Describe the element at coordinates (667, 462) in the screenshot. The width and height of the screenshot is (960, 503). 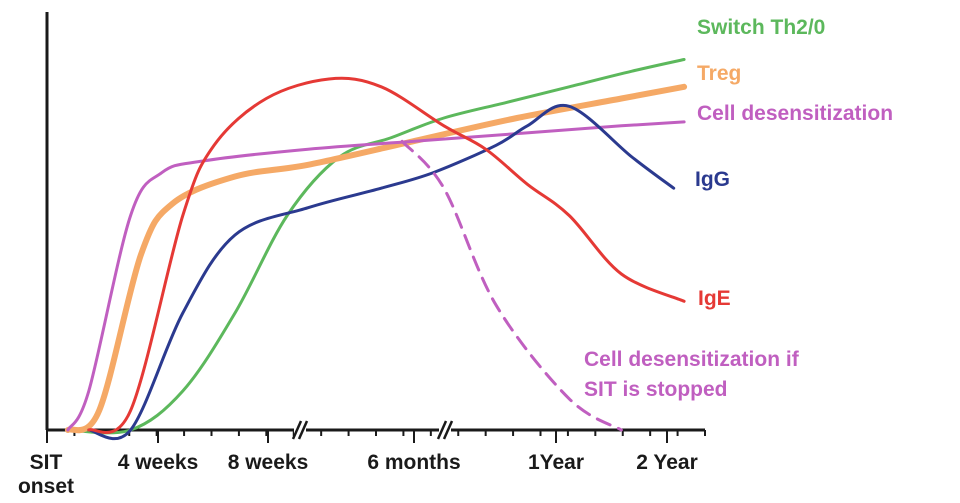
I see `x-tick-label: 2 Year` at that location.